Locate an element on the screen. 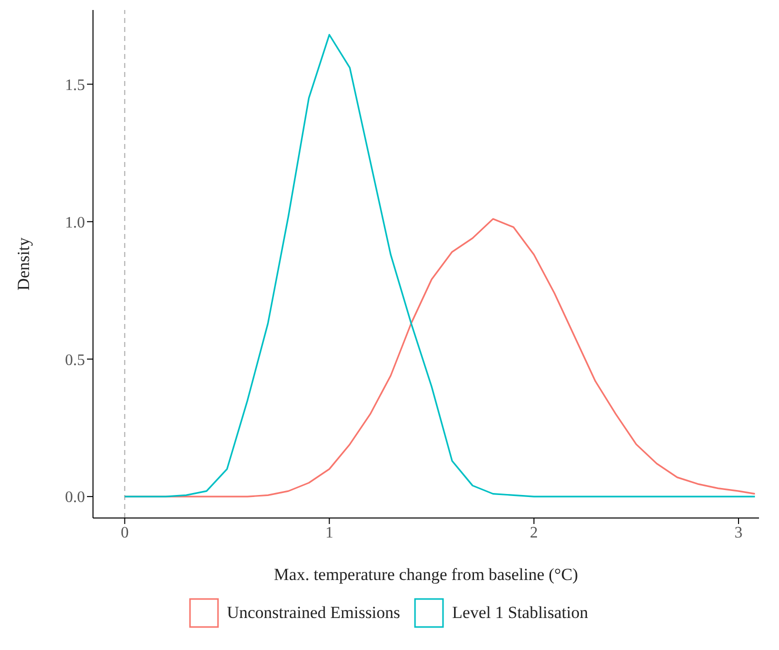  legend-label: Level 1 Stablisation is located at coordinates (520, 613).